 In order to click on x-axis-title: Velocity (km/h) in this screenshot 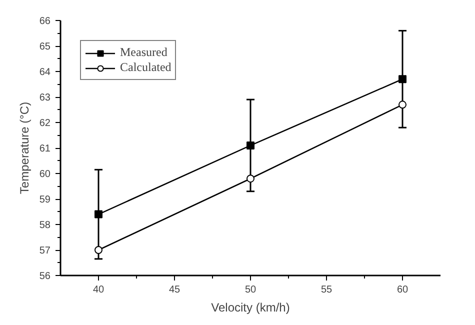, I will do `click(250, 307)`.